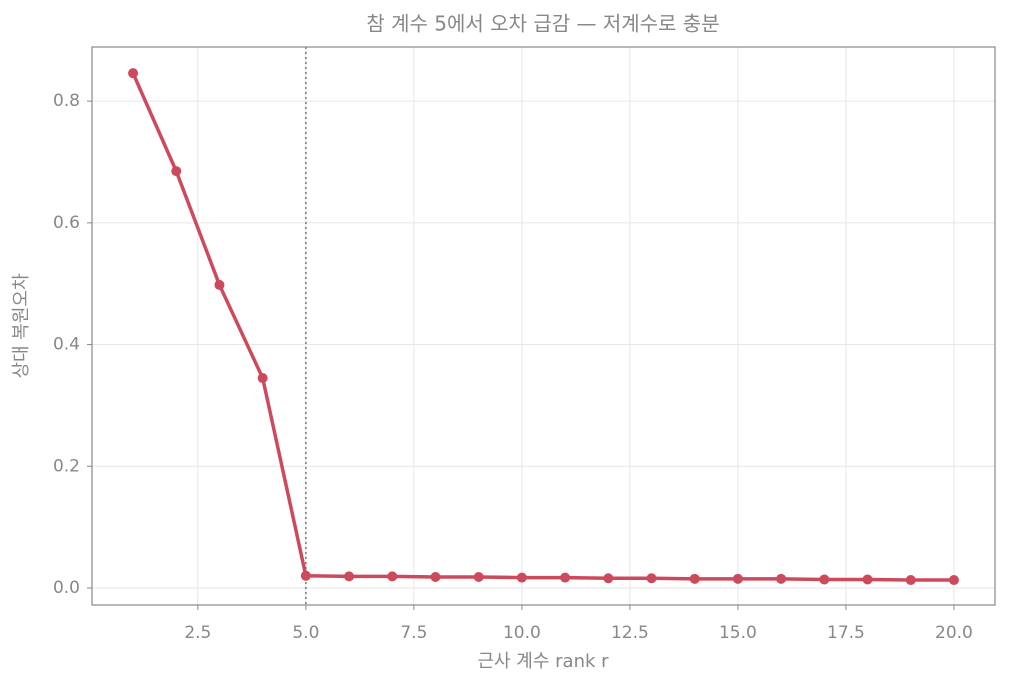 Image resolution: width=1010 pixels, height=690 pixels. Describe the element at coordinates (66, 101) in the screenshot. I see `y-tick-label: 0.8` at that location.